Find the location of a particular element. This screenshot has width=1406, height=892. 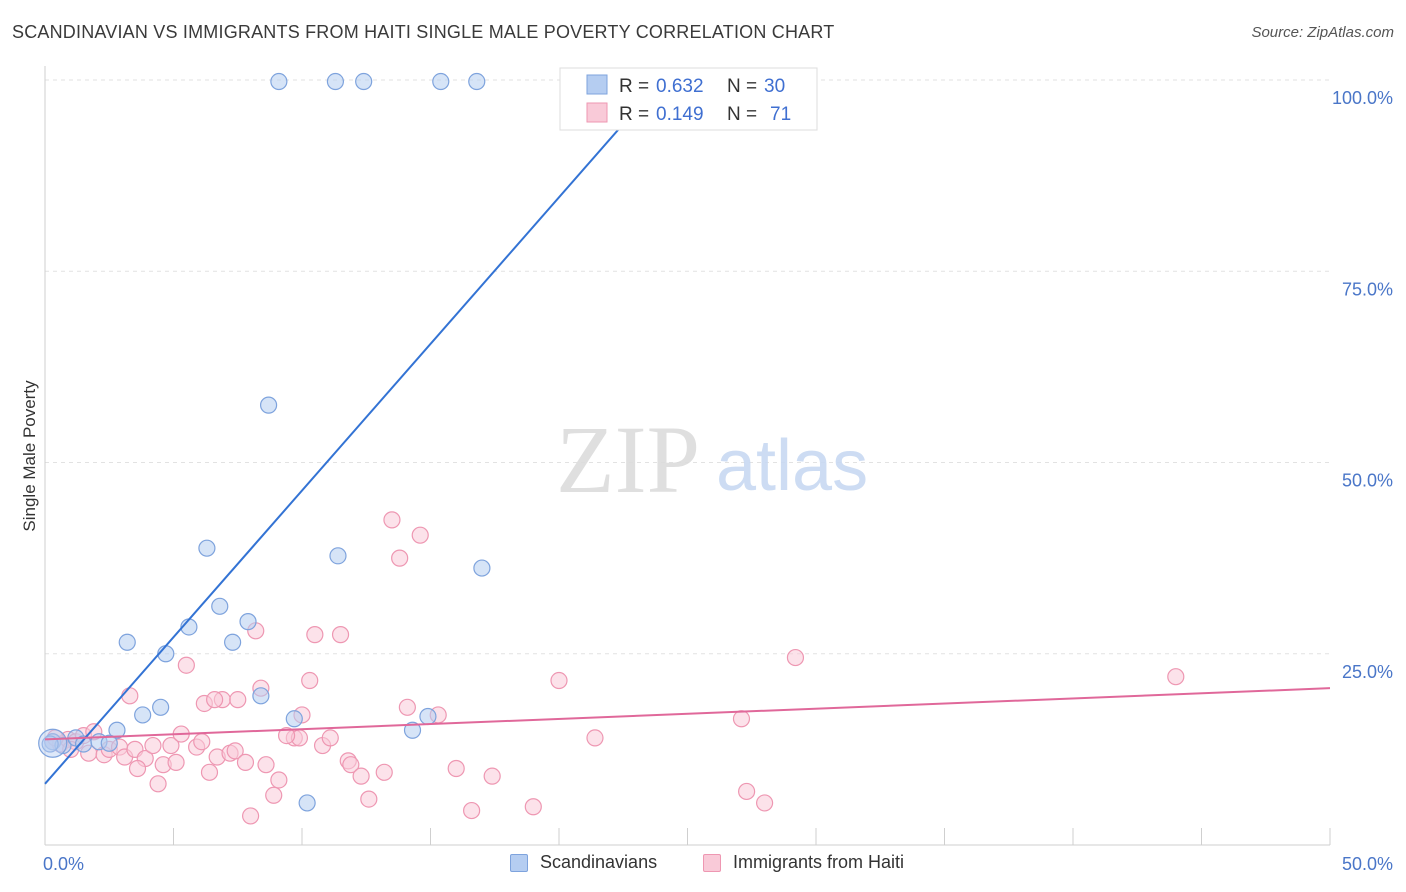

legend-r-value-1: 0.632 is located at coordinates (680, 86).